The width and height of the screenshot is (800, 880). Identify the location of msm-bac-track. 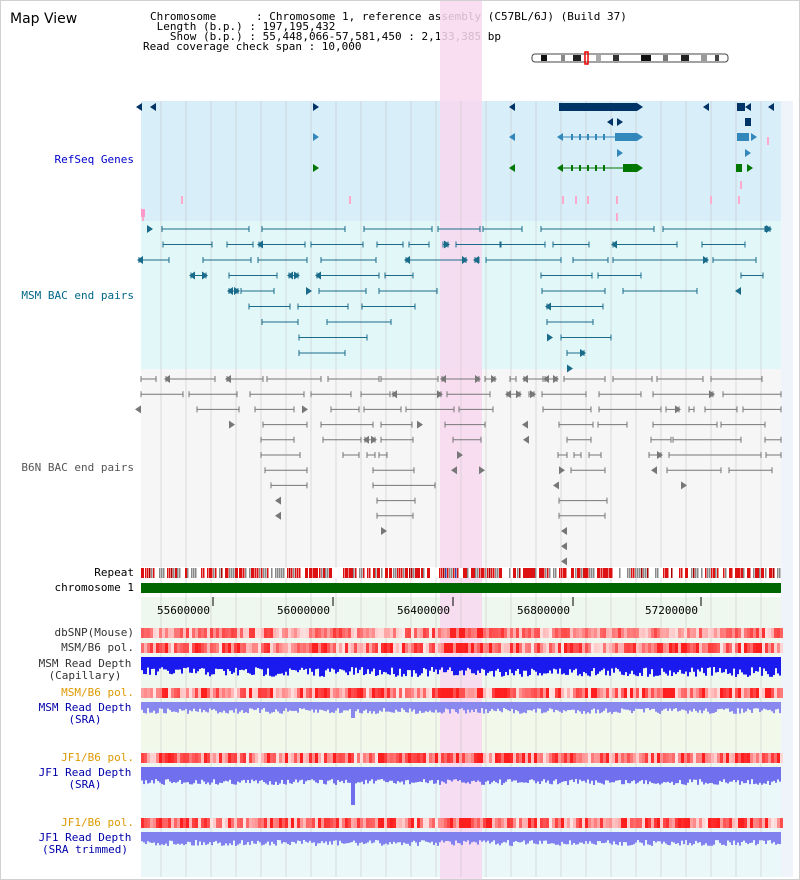
(454, 299).